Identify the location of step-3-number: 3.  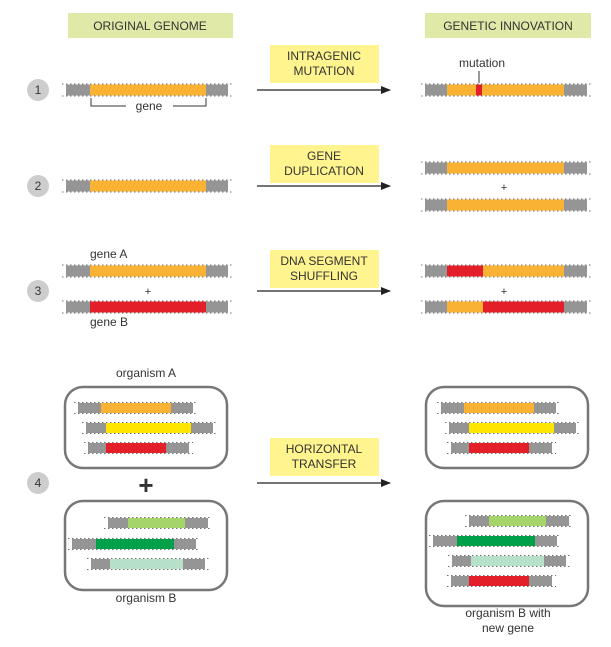
(38, 291).